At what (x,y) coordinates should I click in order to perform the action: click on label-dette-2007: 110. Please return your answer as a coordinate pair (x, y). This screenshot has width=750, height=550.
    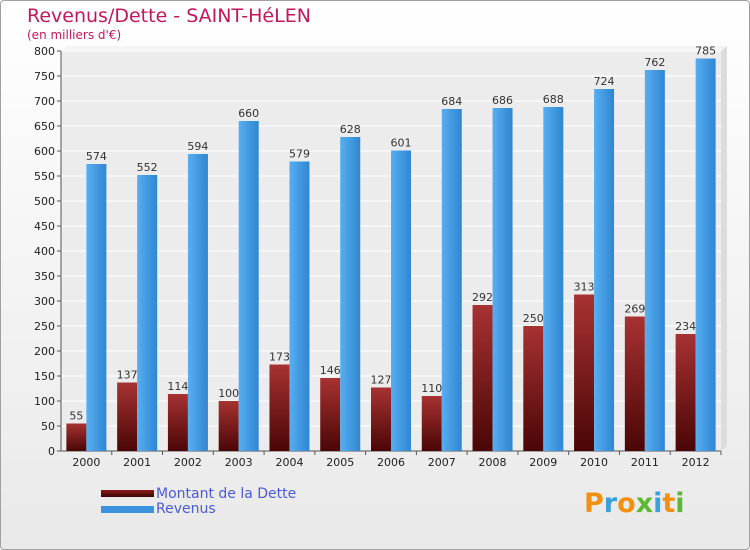
    Looking at the image, I should click on (431, 388).